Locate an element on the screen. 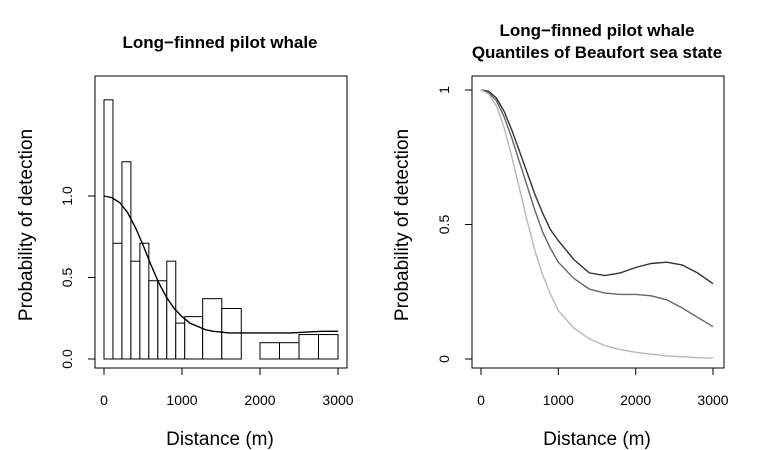 The image size is (761, 450). right-x-tick-label: 3000 is located at coordinates (712, 400).